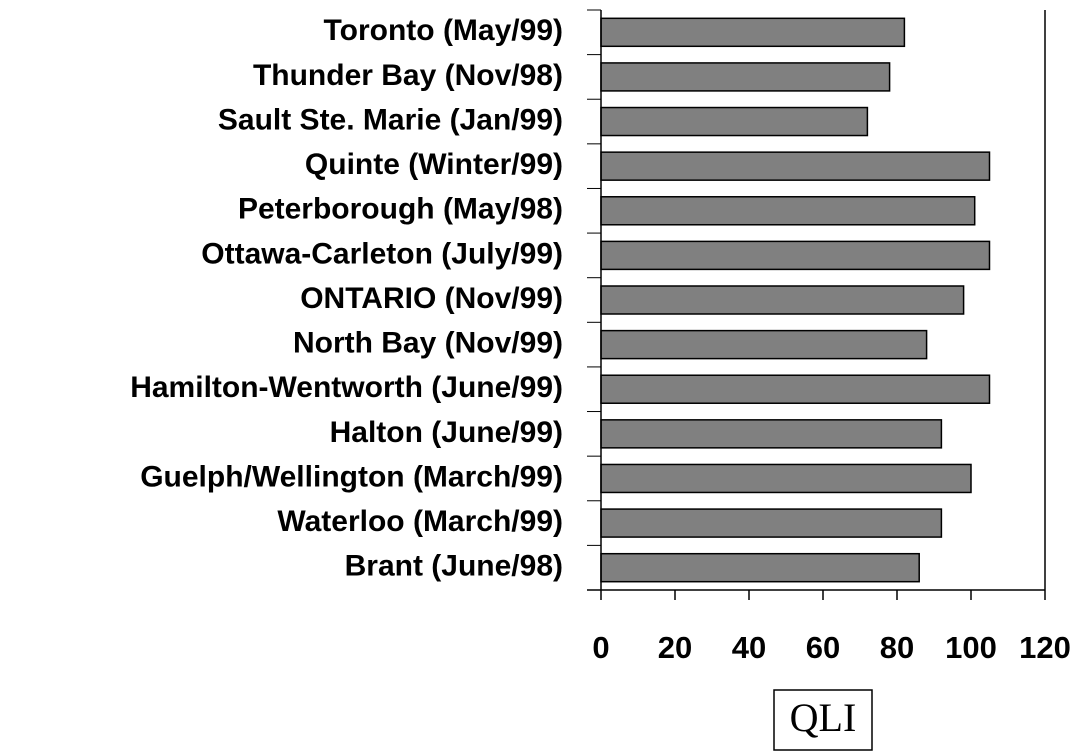 This screenshot has height=754, width=1073. I want to click on y-tick-label: Hamilton-Wentworth (June/99), so click(346, 387).